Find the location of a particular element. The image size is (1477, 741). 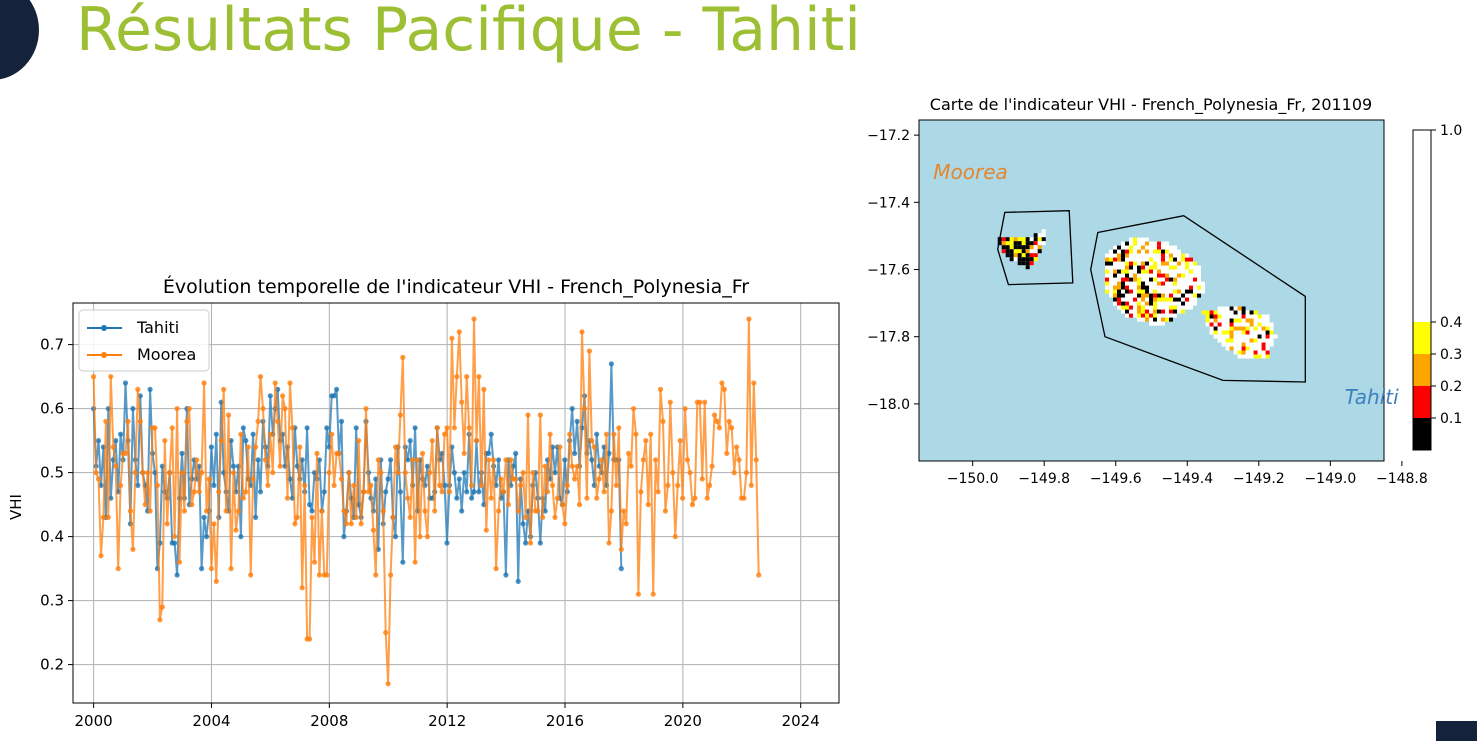

moorea-outline is located at coordinates (1035, 248).